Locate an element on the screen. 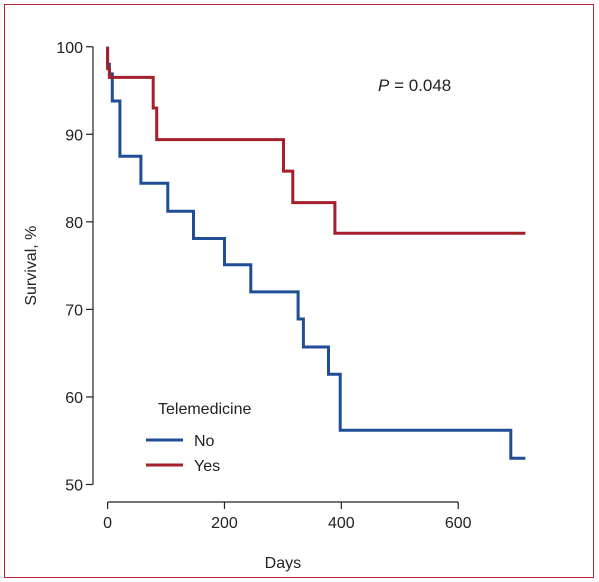 The height and width of the screenshot is (582, 599). y-tick-label-50: 50 is located at coordinates (74, 485).